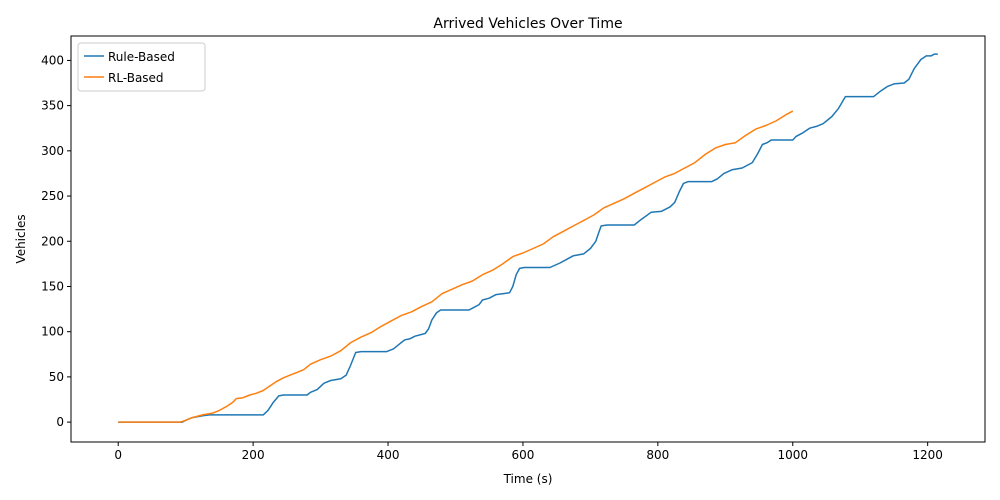 Image resolution: width=1000 pixels, height=500 pixels. What do you see at coordinates (792, 455) in the screenshot?
I see `x-tick-label: 1000` at bounding box center [792, 455].